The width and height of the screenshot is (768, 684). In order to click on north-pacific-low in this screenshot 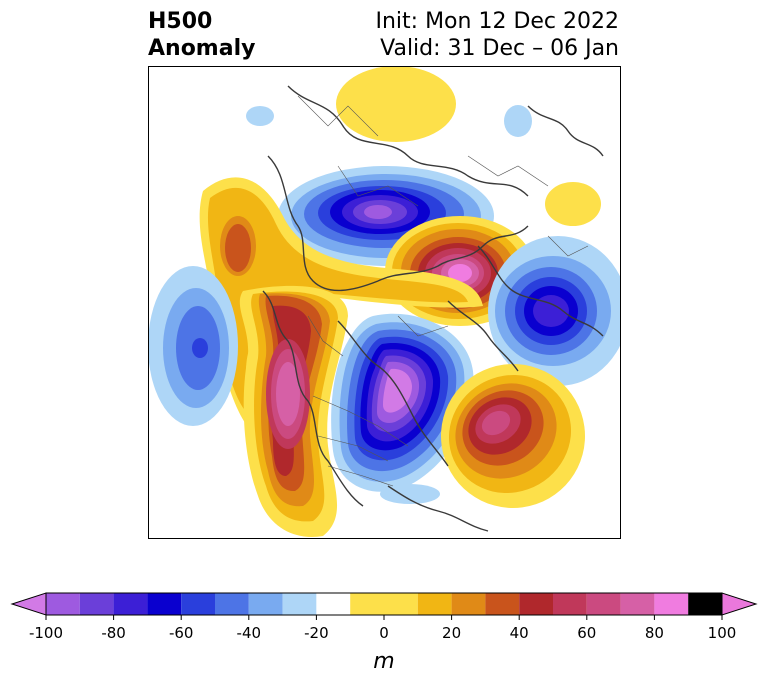, I will do `click(554, 311)`.